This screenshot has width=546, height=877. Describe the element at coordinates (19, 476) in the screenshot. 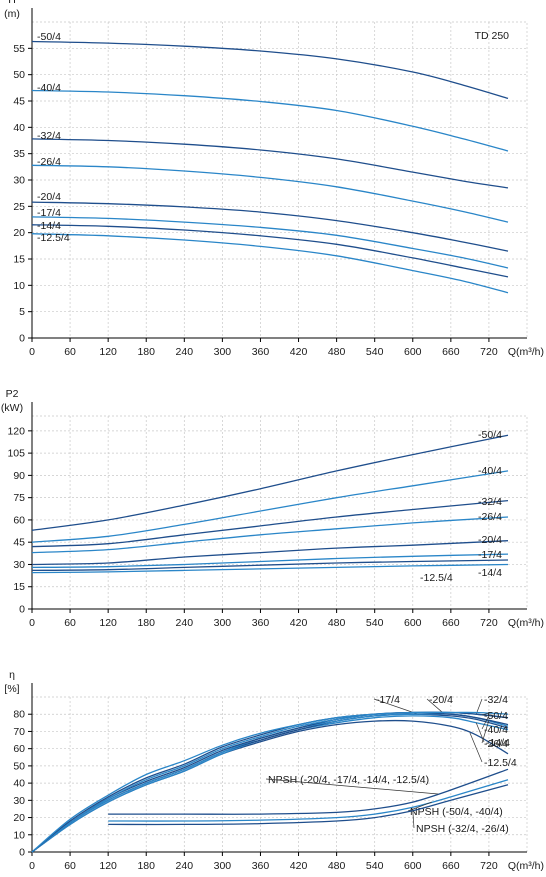

I see `y-tick-label: 90` at that location.